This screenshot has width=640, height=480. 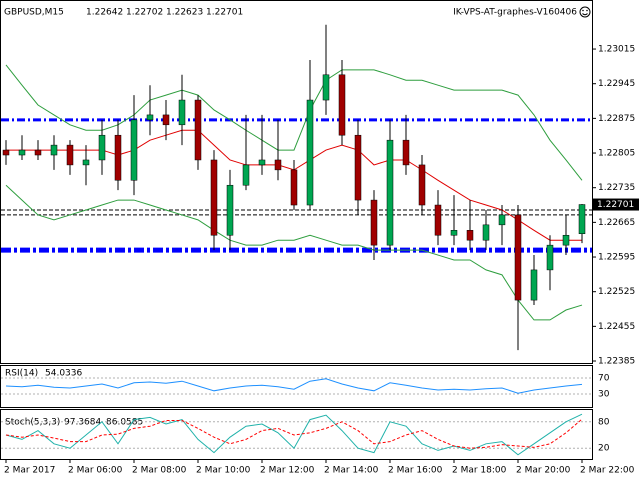 What do you see at coordinates (159, 471) in the screenshot?
I see `x-tick-label: 2 Mar 08:00` at bounding box center [159, 471].